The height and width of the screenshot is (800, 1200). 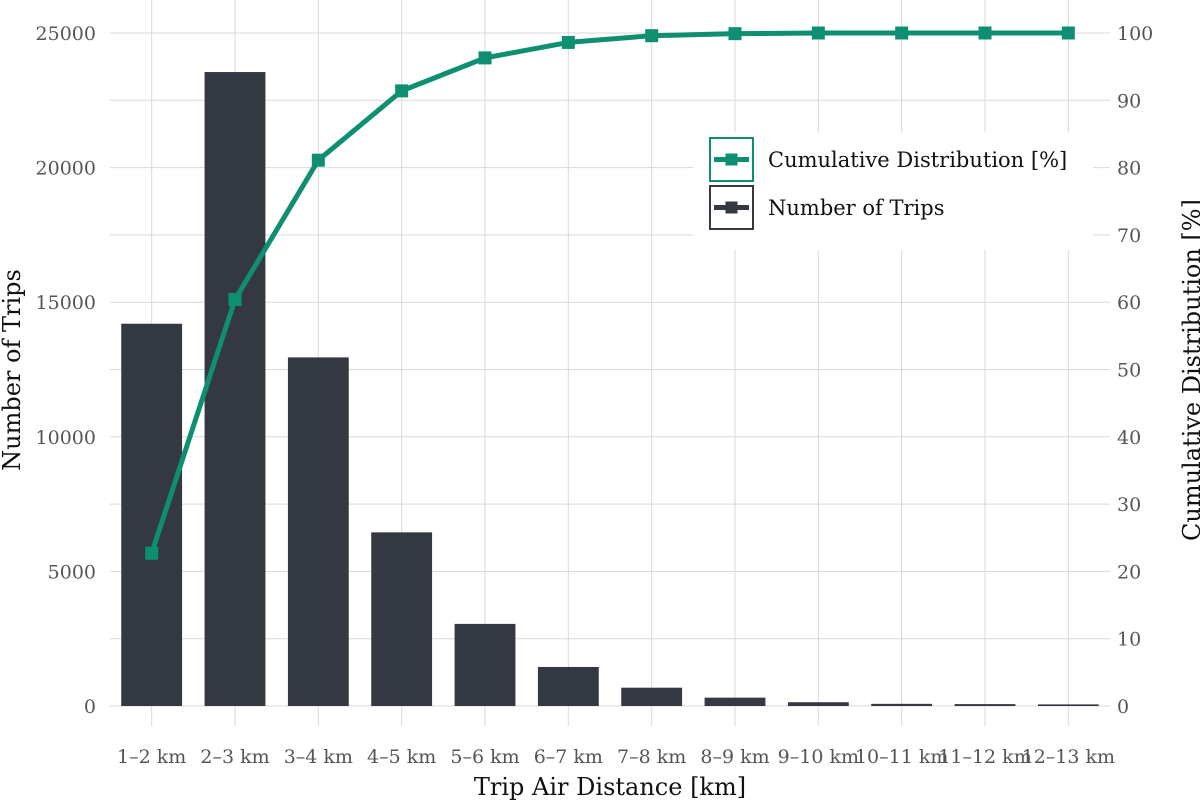 What do you see at coordinates (1129, 101) in the screenshot?
I see `y-right-tick-label: 90` at bounding box center [1129, 101].